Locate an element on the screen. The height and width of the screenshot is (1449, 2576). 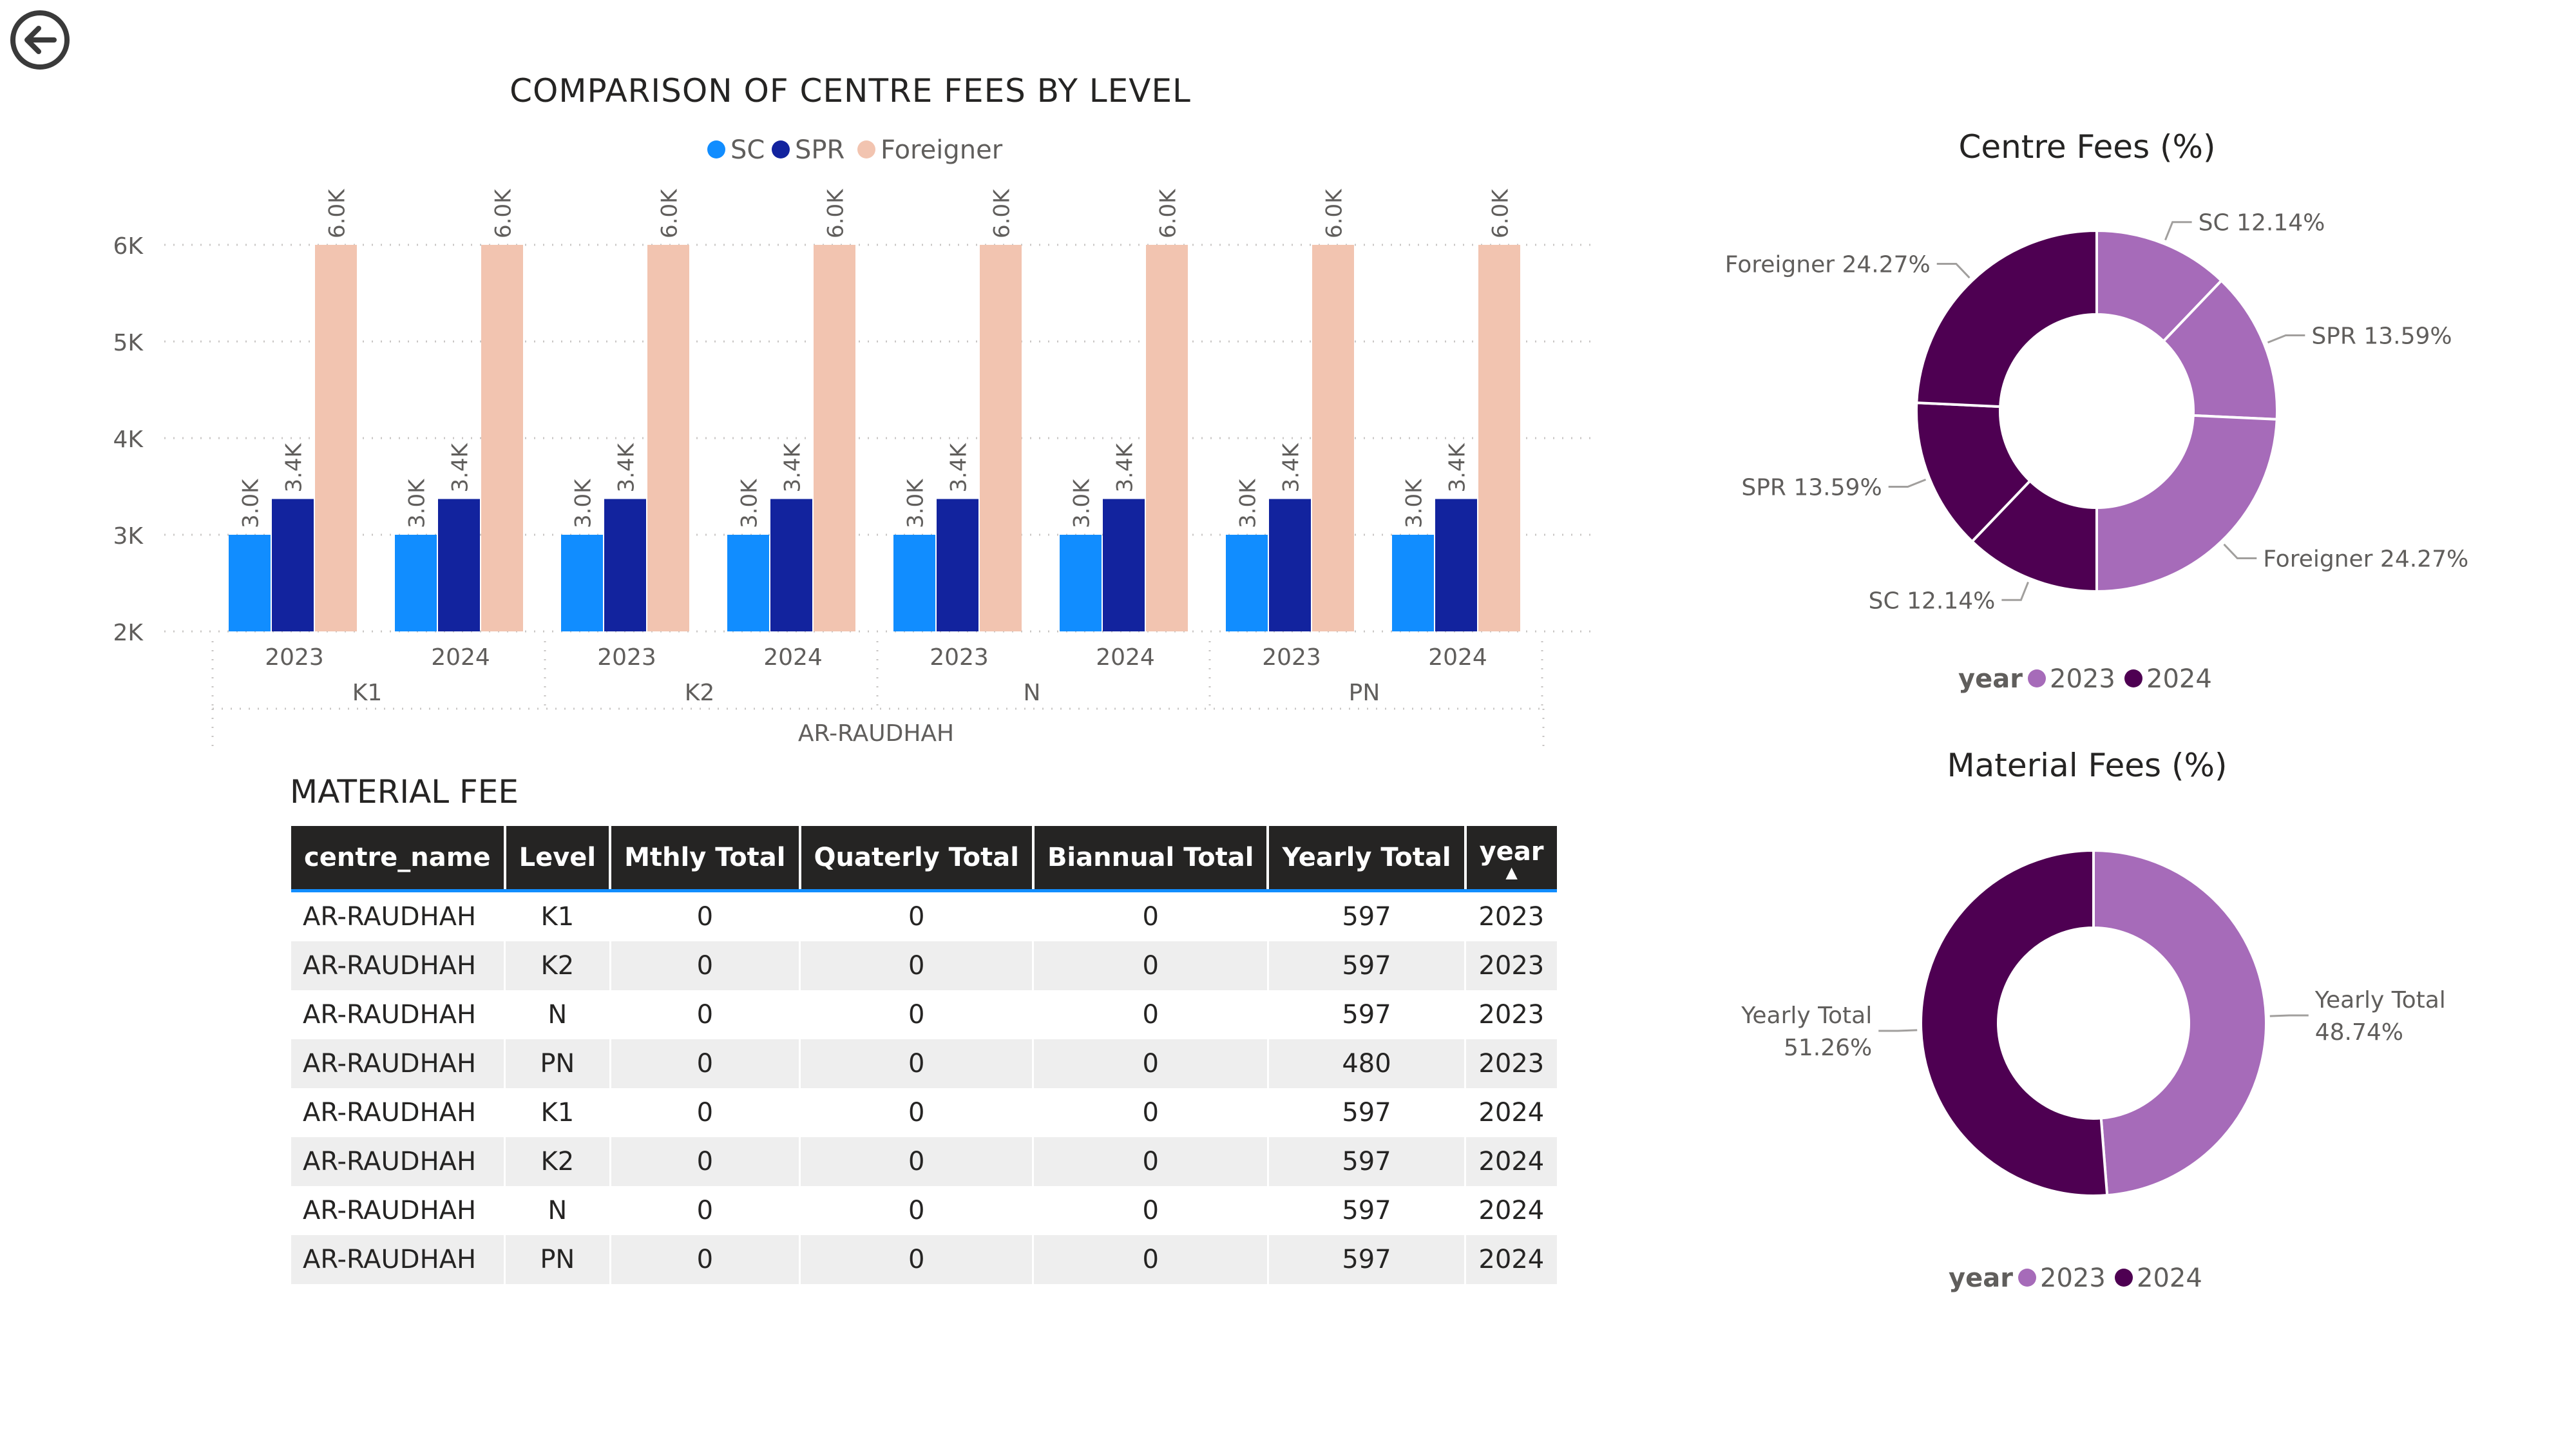
table-row: AR-RAUDHAH K2 0 0 0 597 2023 is located at coordinates (924, 965).